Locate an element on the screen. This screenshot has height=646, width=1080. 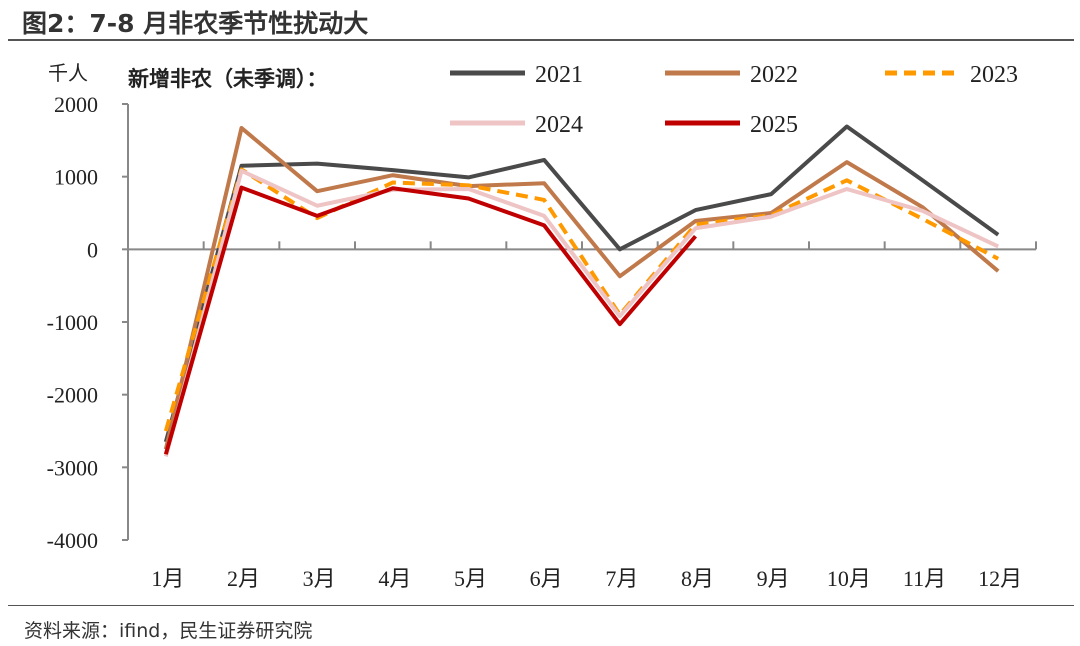
x-tick-label: 9月 is located at coordinates (773, 578).